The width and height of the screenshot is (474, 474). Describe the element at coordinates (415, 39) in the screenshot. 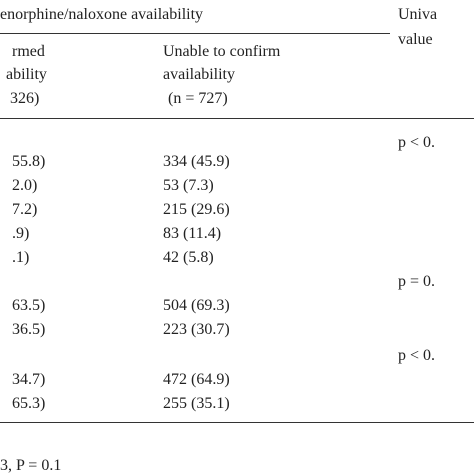

I see `pvalue-header: value` at that location.